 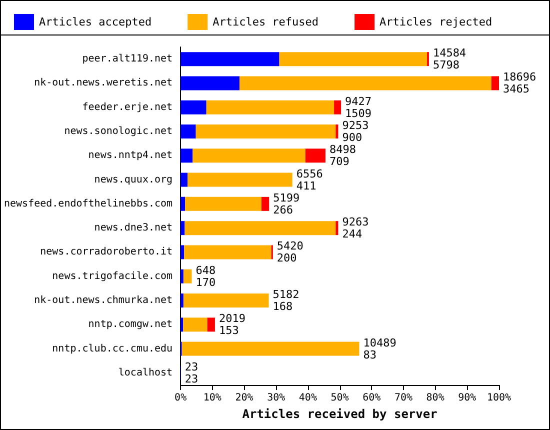 What do you see at coordinates (286, 203) in the screenshot?
I see `annotation: 5199 266` at bounding box center [286, 203].